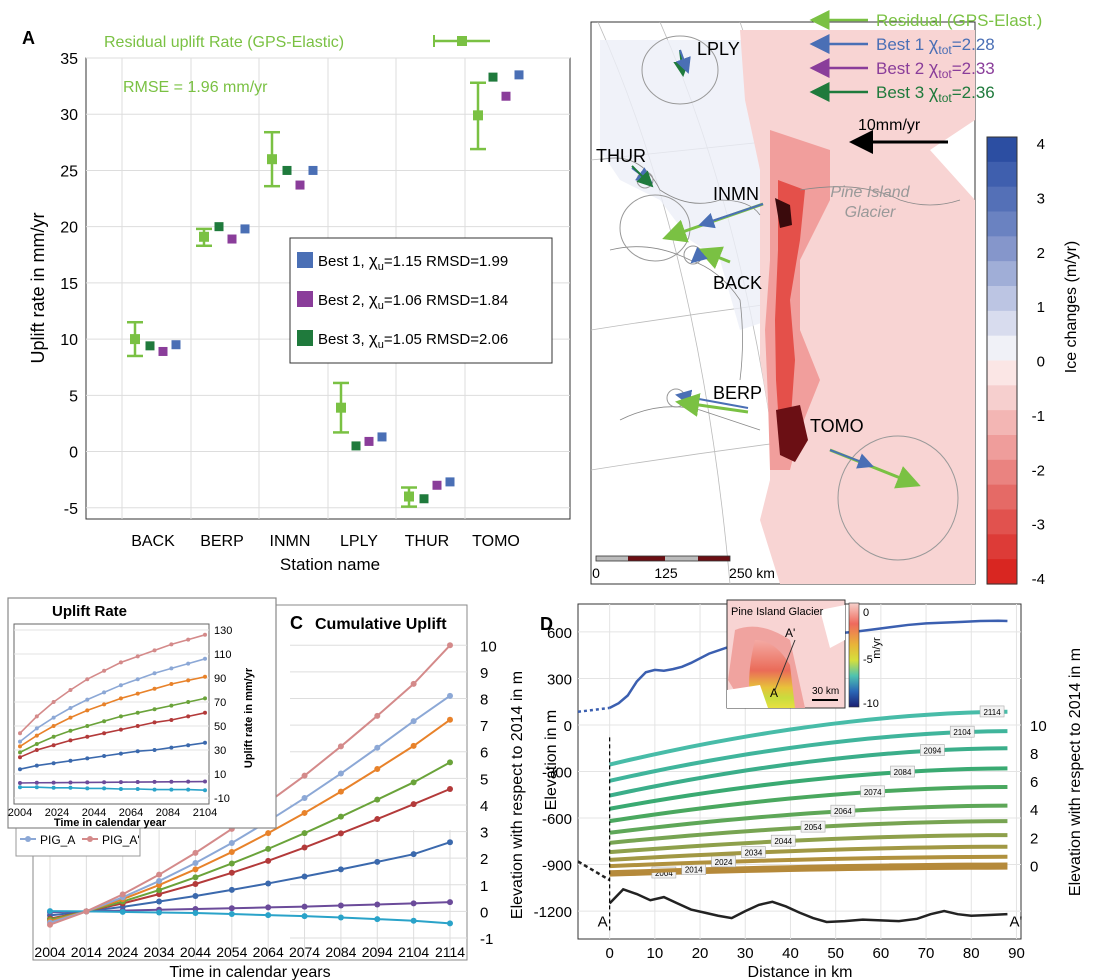 This screenshot has width=1098, height=980. What do you see at coordinates (790, 633) in the screenshot?
I see `inset-map-section-a-prime: A'` at bounding box center [790, 633].